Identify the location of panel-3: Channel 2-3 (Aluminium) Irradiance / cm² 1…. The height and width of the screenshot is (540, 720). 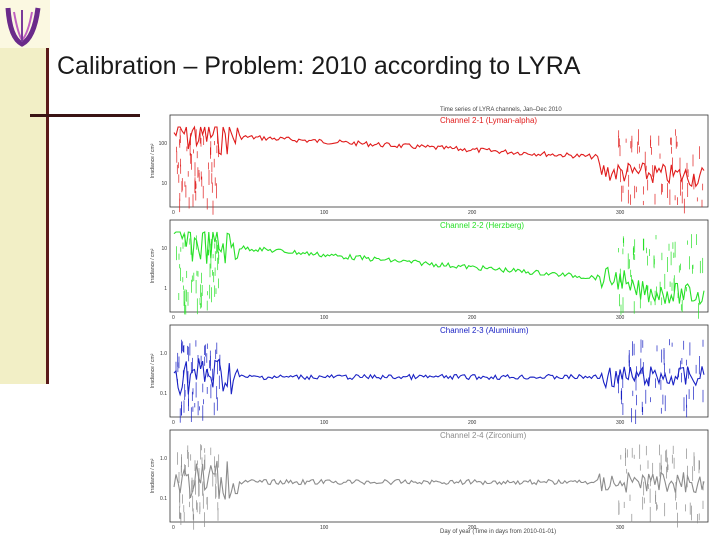
(429, 375).